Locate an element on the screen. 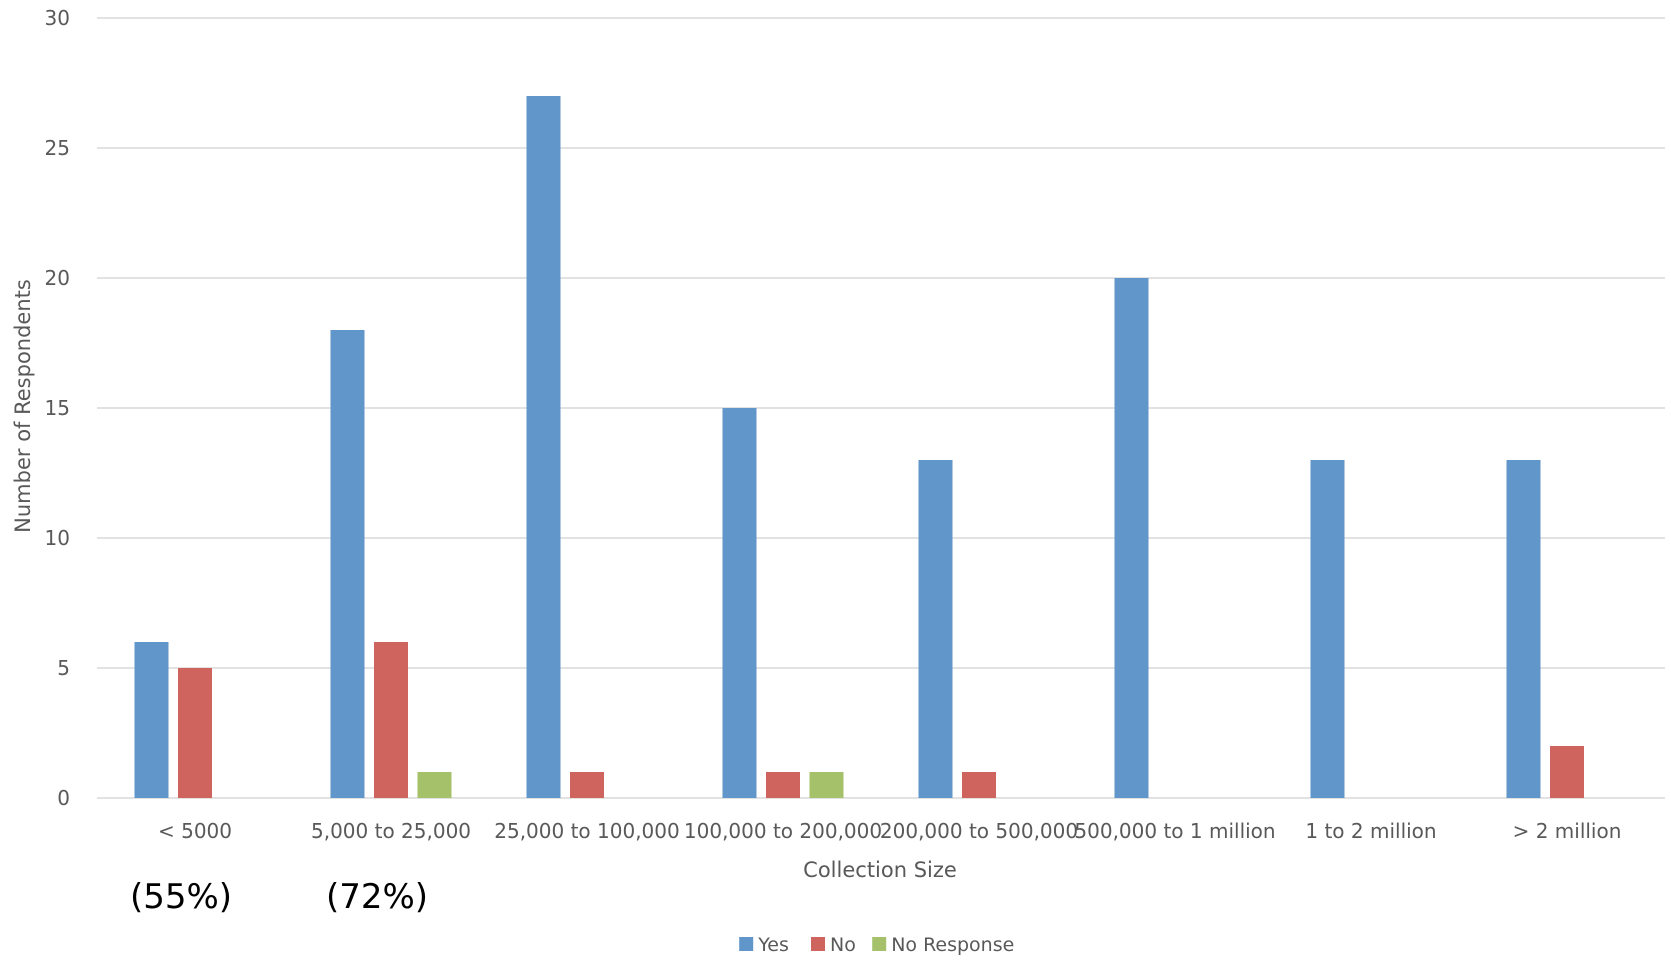 The height and width of the screenshot is (968, 1671). legend: Yes No No Response is located at coordinates (876, 945).